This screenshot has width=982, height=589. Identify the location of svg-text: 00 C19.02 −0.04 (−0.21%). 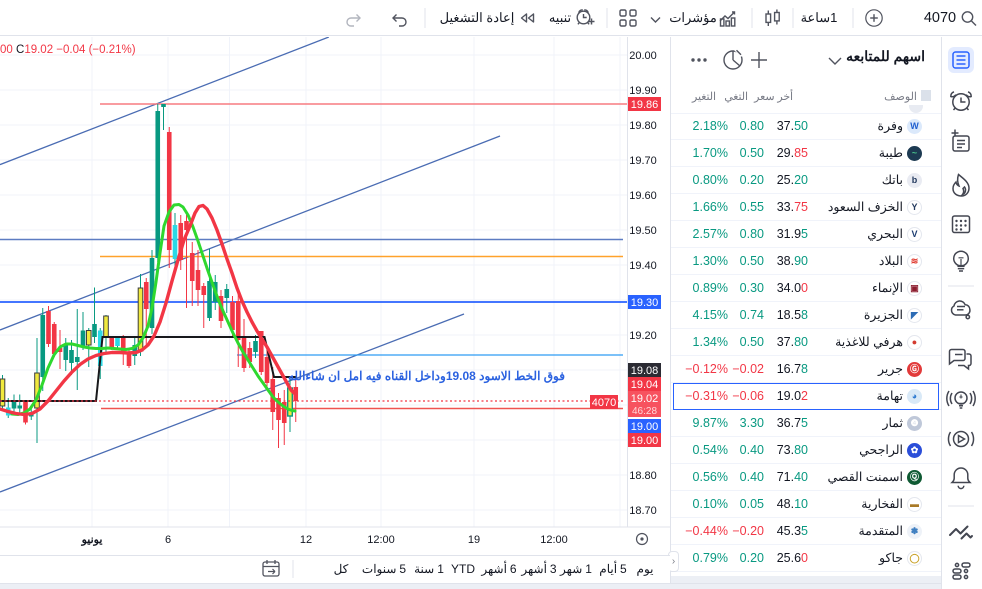
(68, 50).